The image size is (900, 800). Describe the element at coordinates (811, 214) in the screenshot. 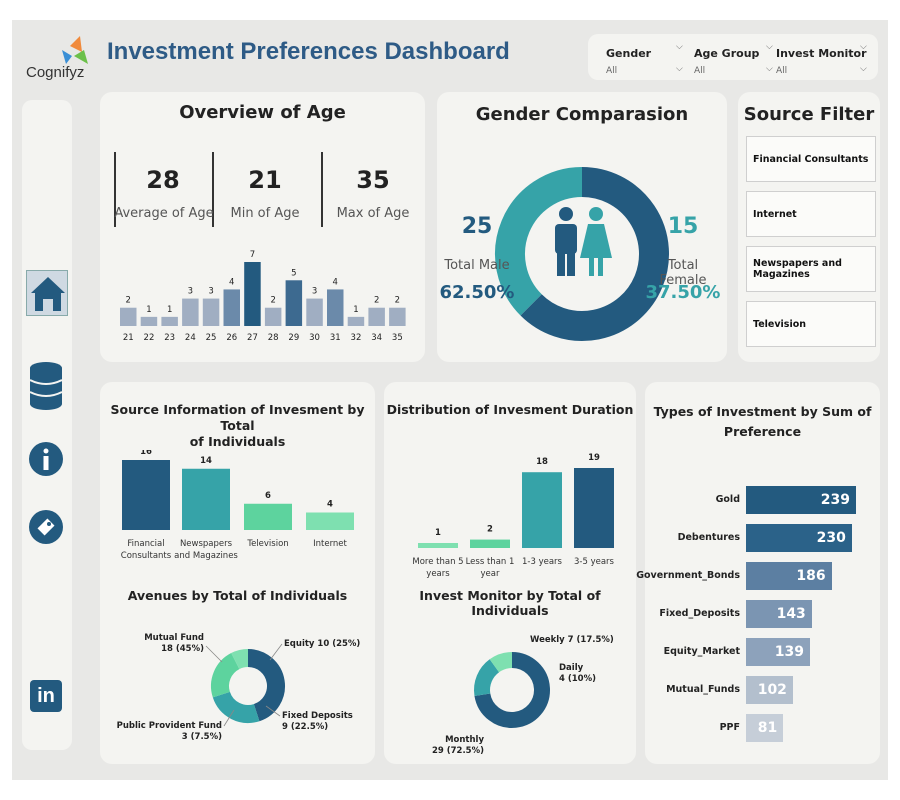

I see `source-filter-internet: Internet` at that location.